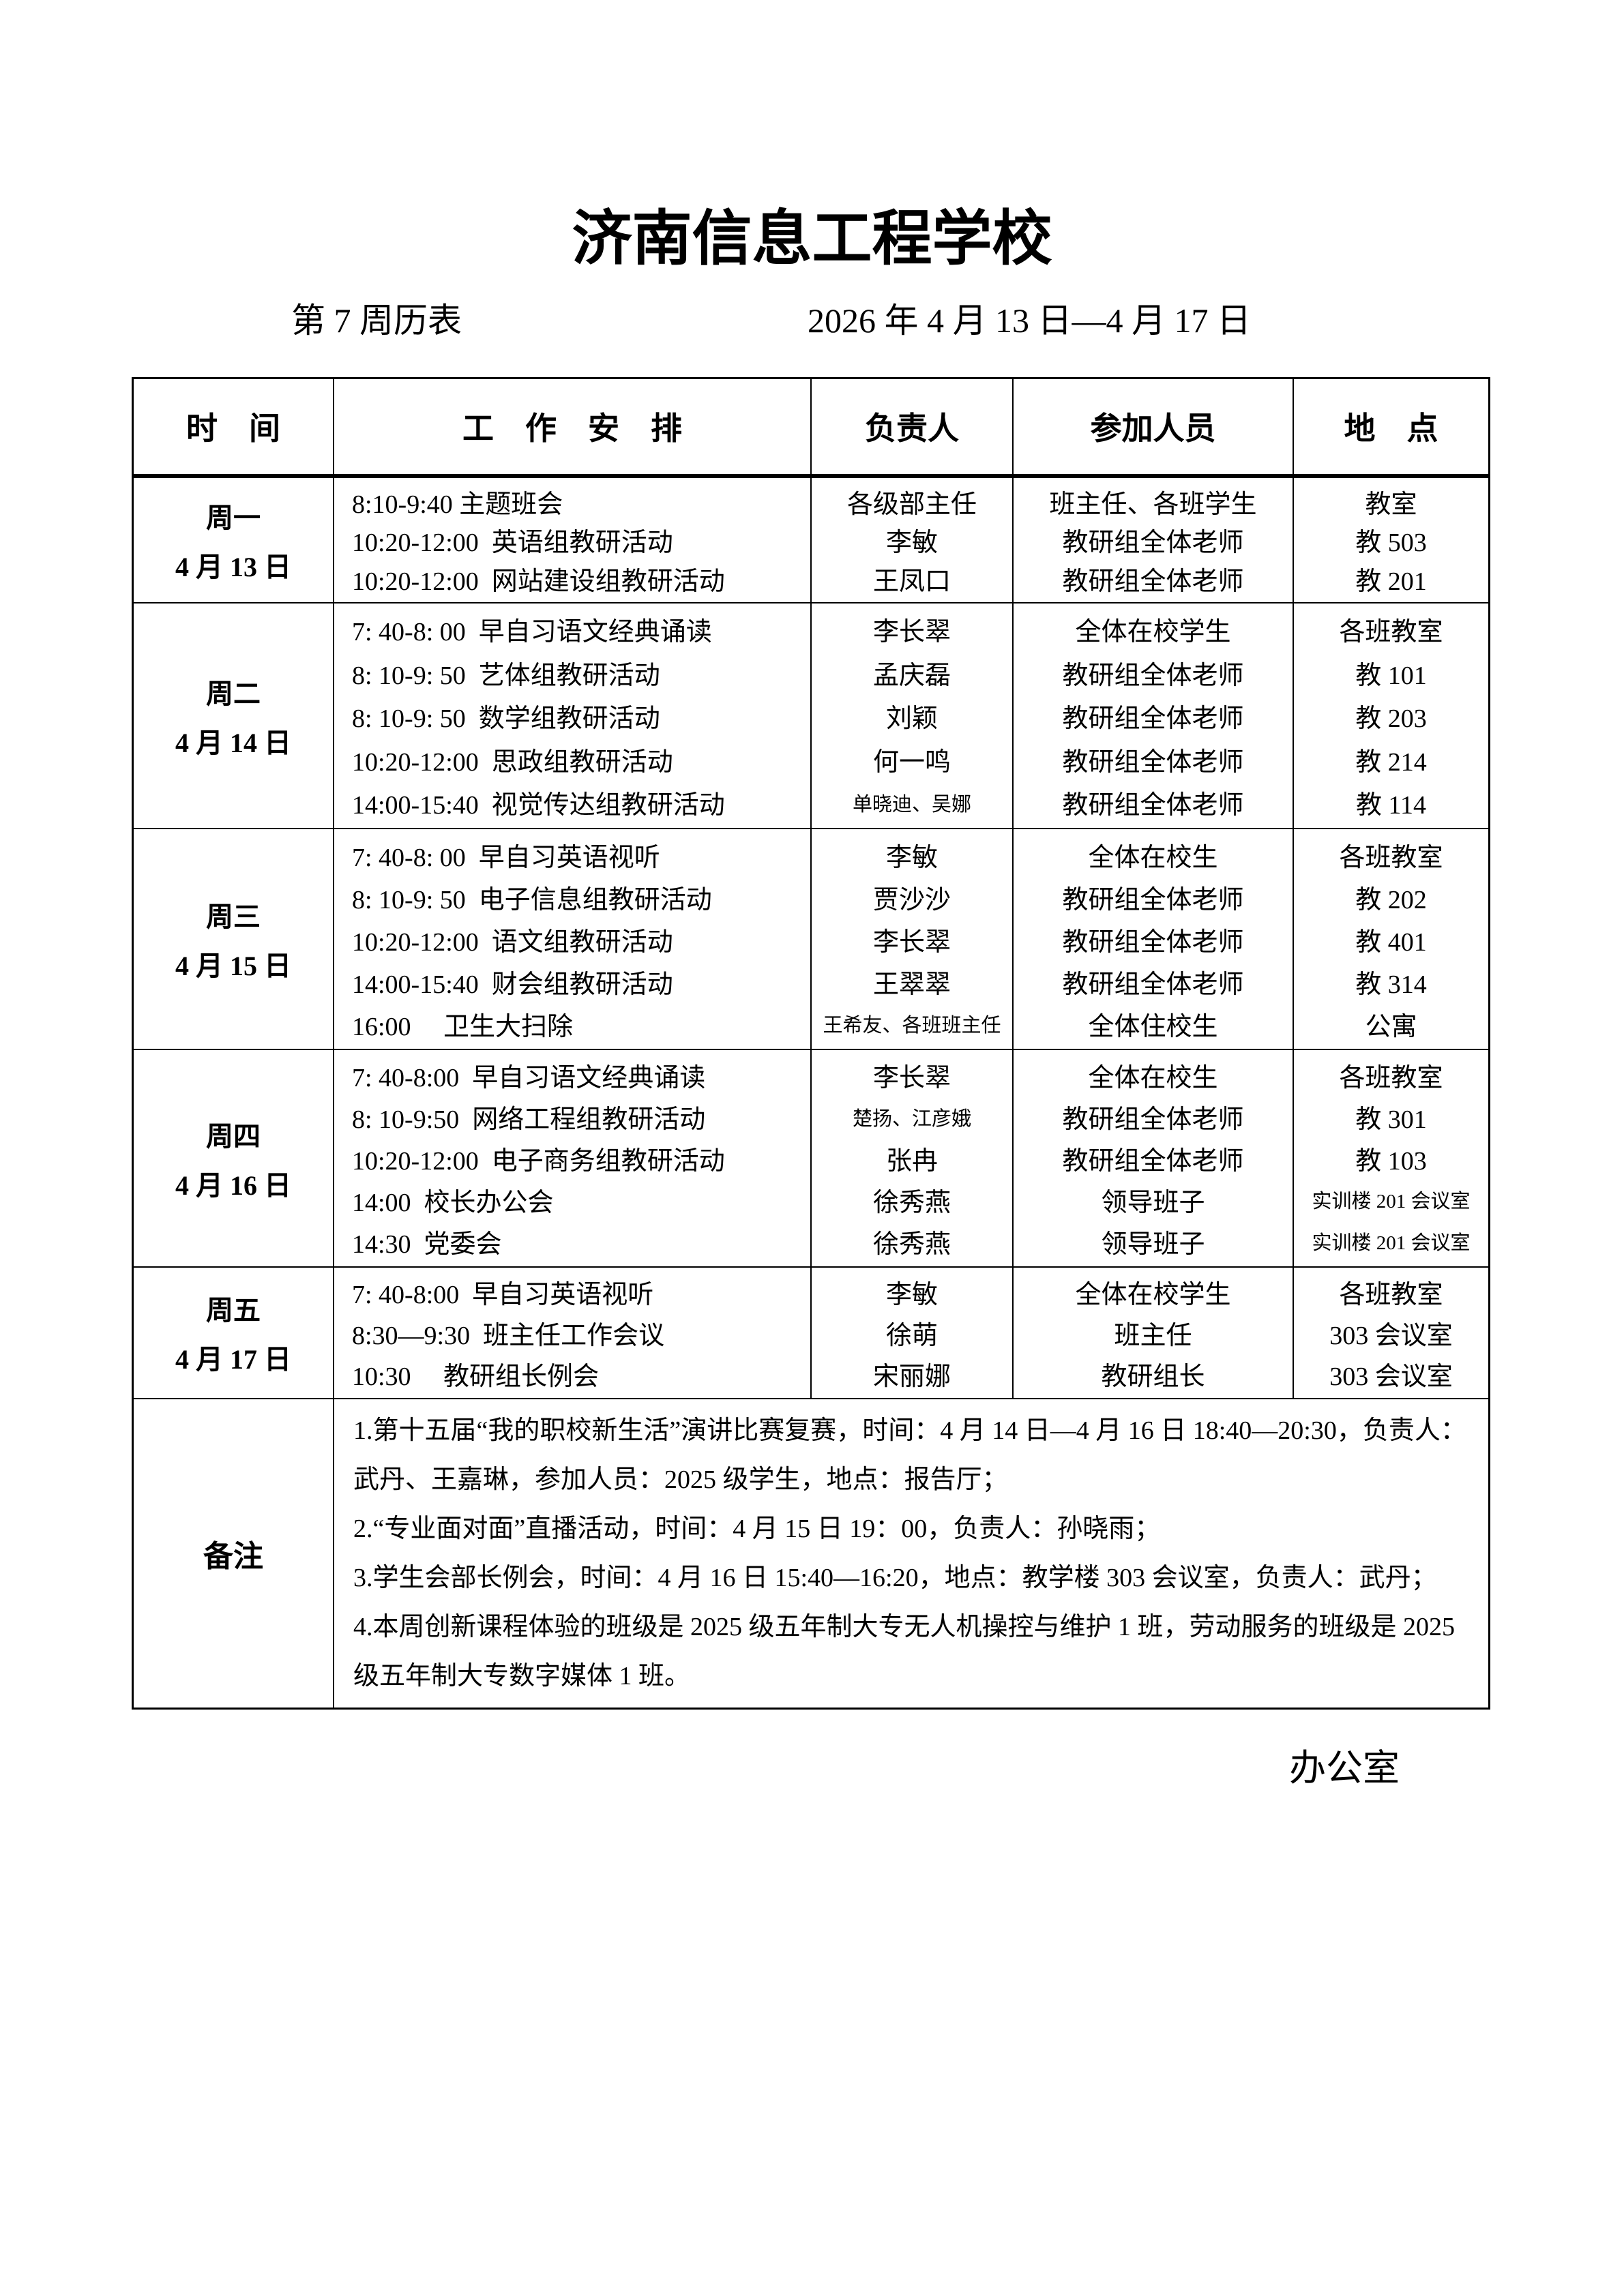 The width and height of the screenshot is (1624, 2296). Describe the element at coordinates (512, 942) in the screenshot. I see `work-item: 10:20-12:00 语文组教研活动` at that location.